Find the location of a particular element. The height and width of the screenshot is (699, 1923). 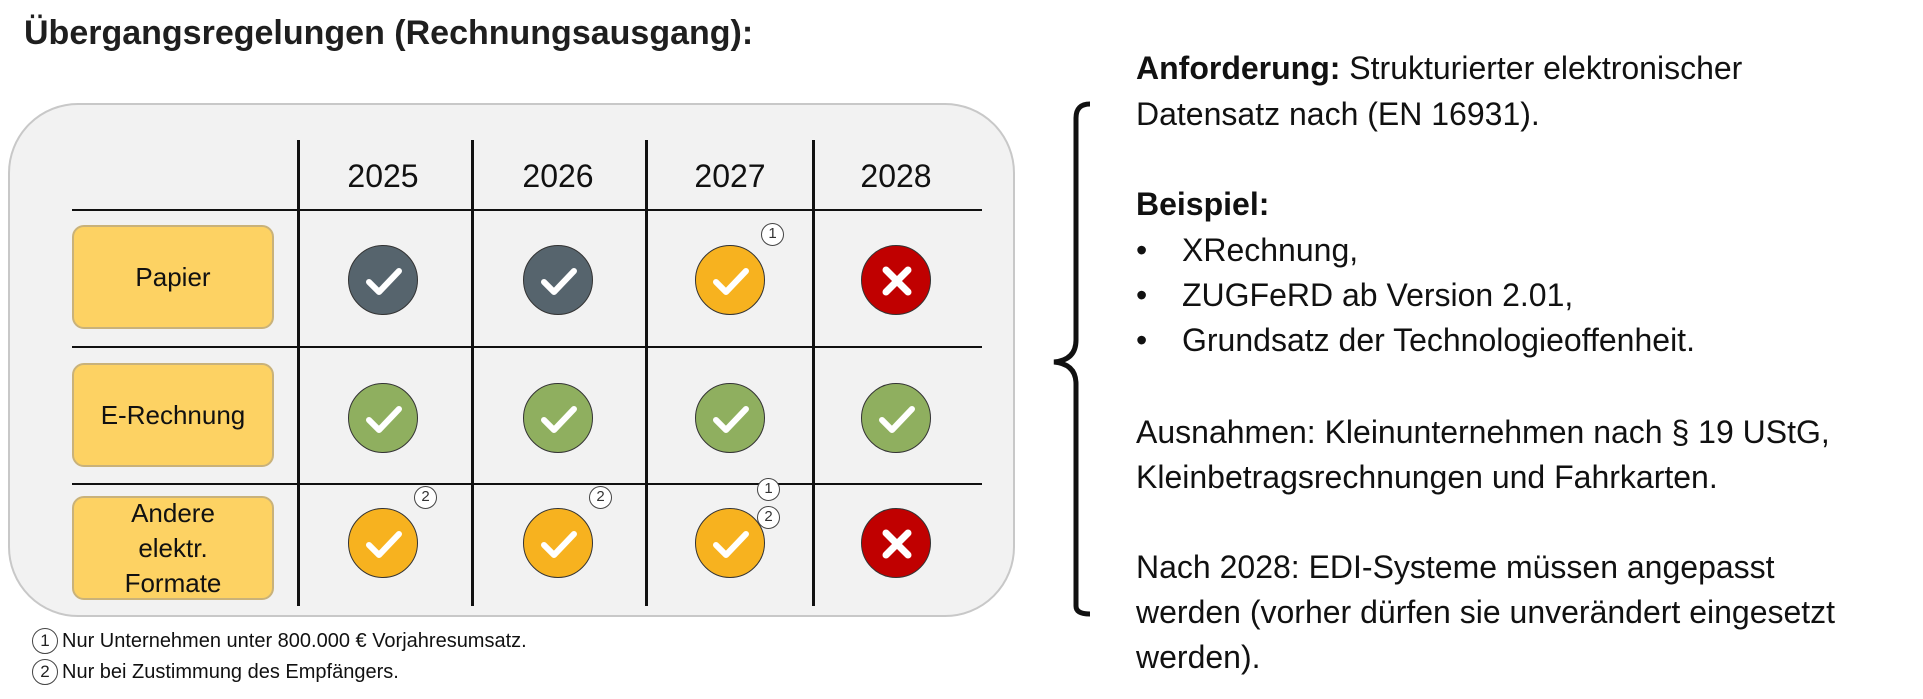

bullet-item-zugferd: • ZUGFeRD ab Version 2.01, is located at coordinates (1354, 295).